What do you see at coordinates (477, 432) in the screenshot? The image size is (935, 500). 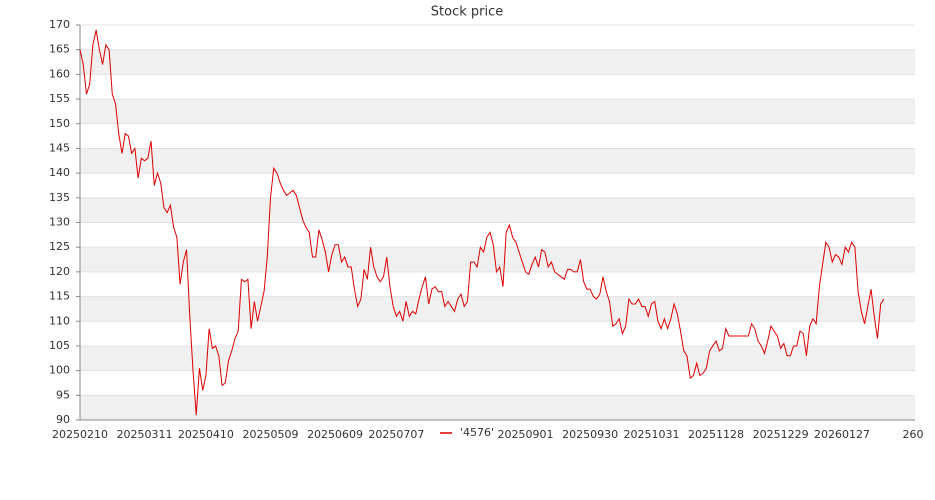 I see `legend-label: '4576'` at bounding box center [477, 432].